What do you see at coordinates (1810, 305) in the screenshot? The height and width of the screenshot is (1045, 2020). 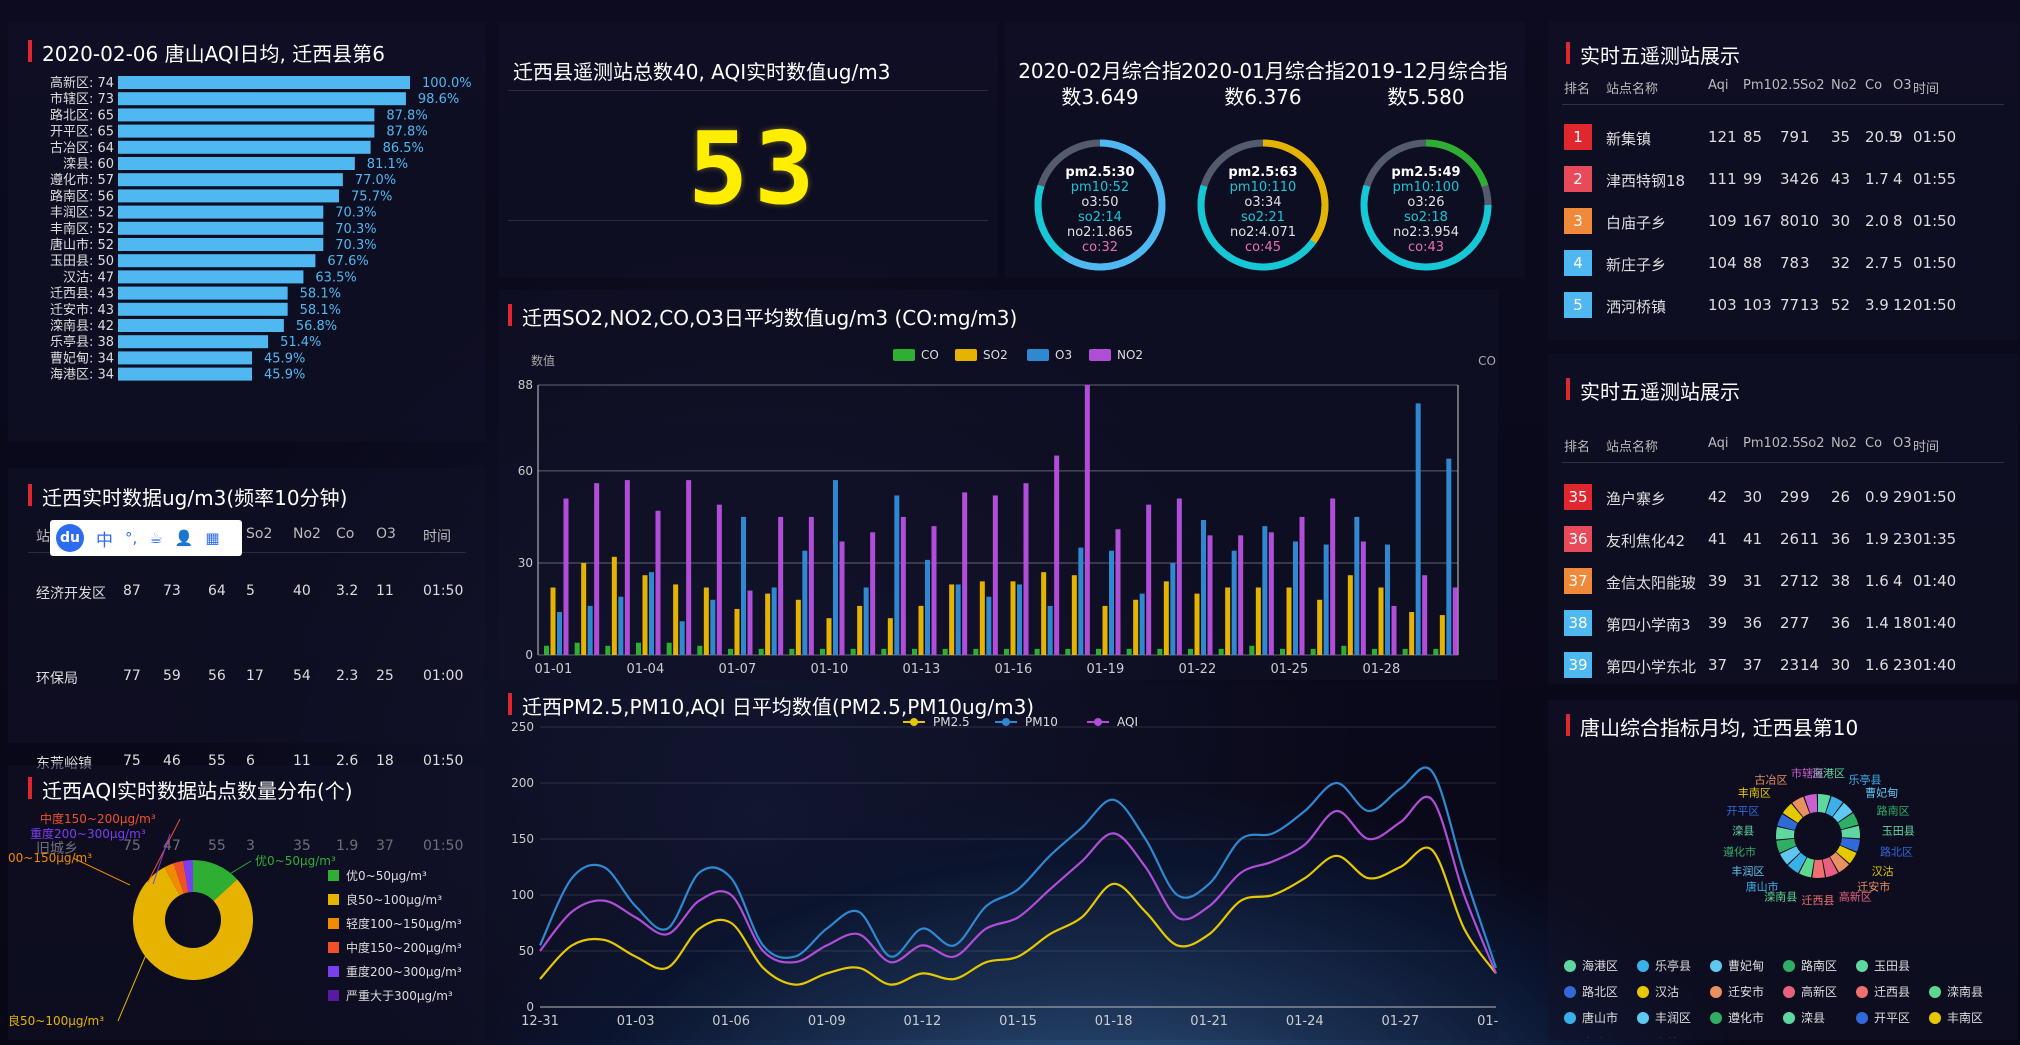 I see `table-cell: 13` at bounding box center [1810, 305].